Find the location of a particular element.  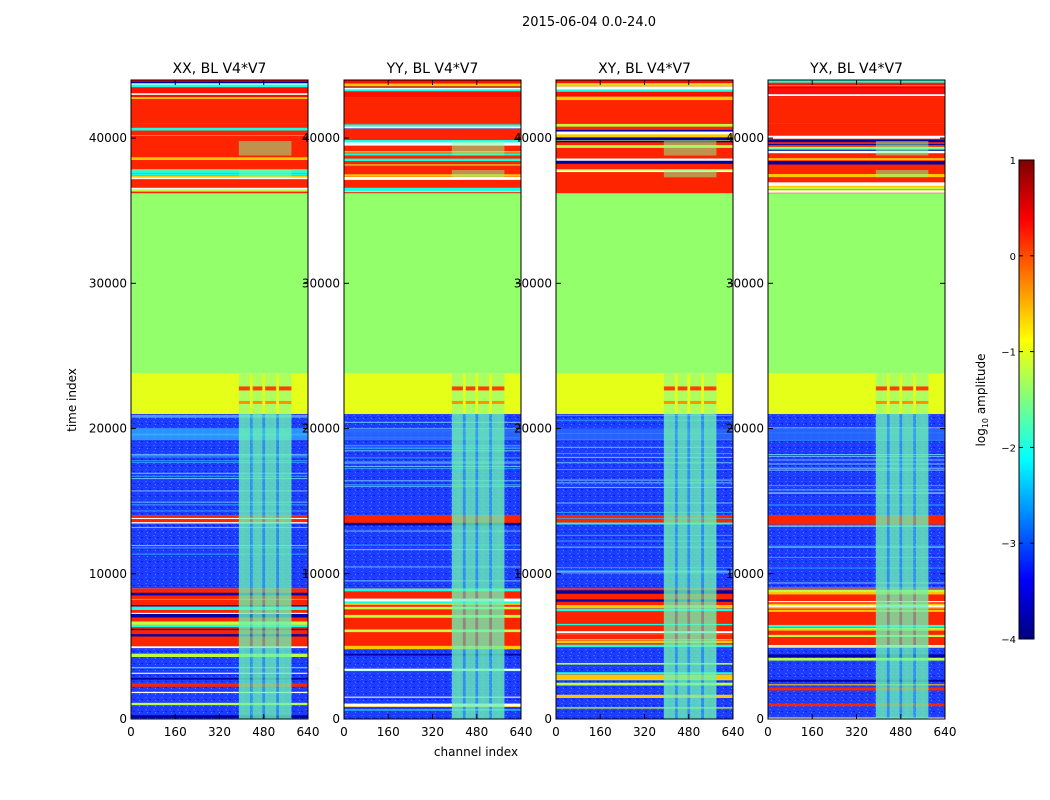

x-tick-label: 0 is located at coordinates (344, 732).